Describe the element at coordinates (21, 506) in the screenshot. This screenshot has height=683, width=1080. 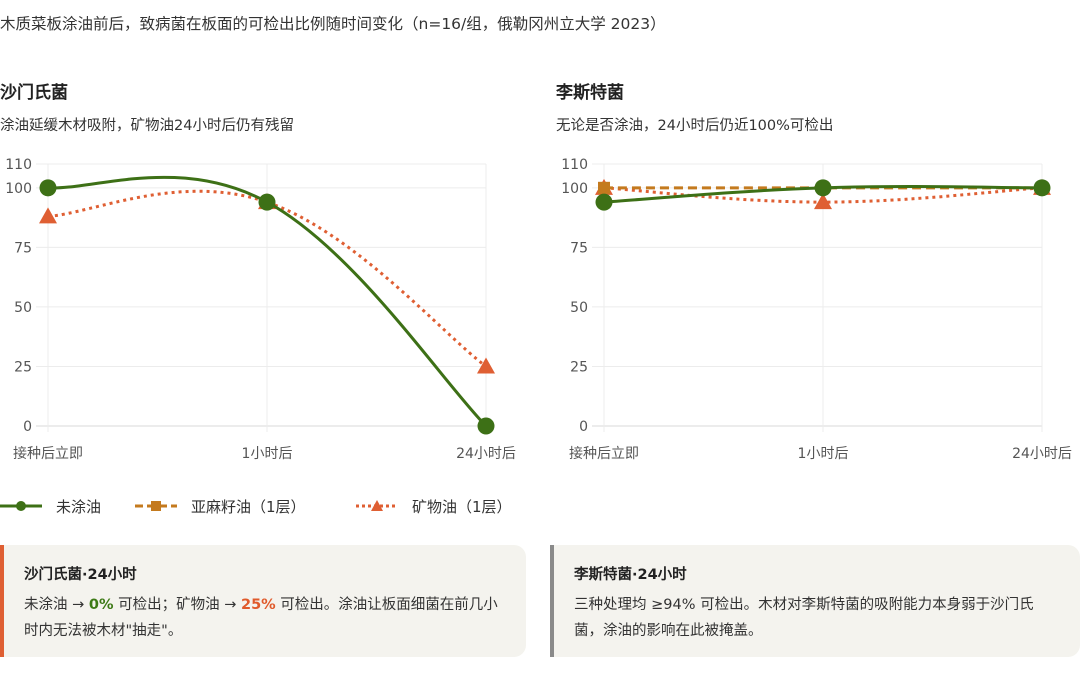
I see `line-circle-icon` at that location.